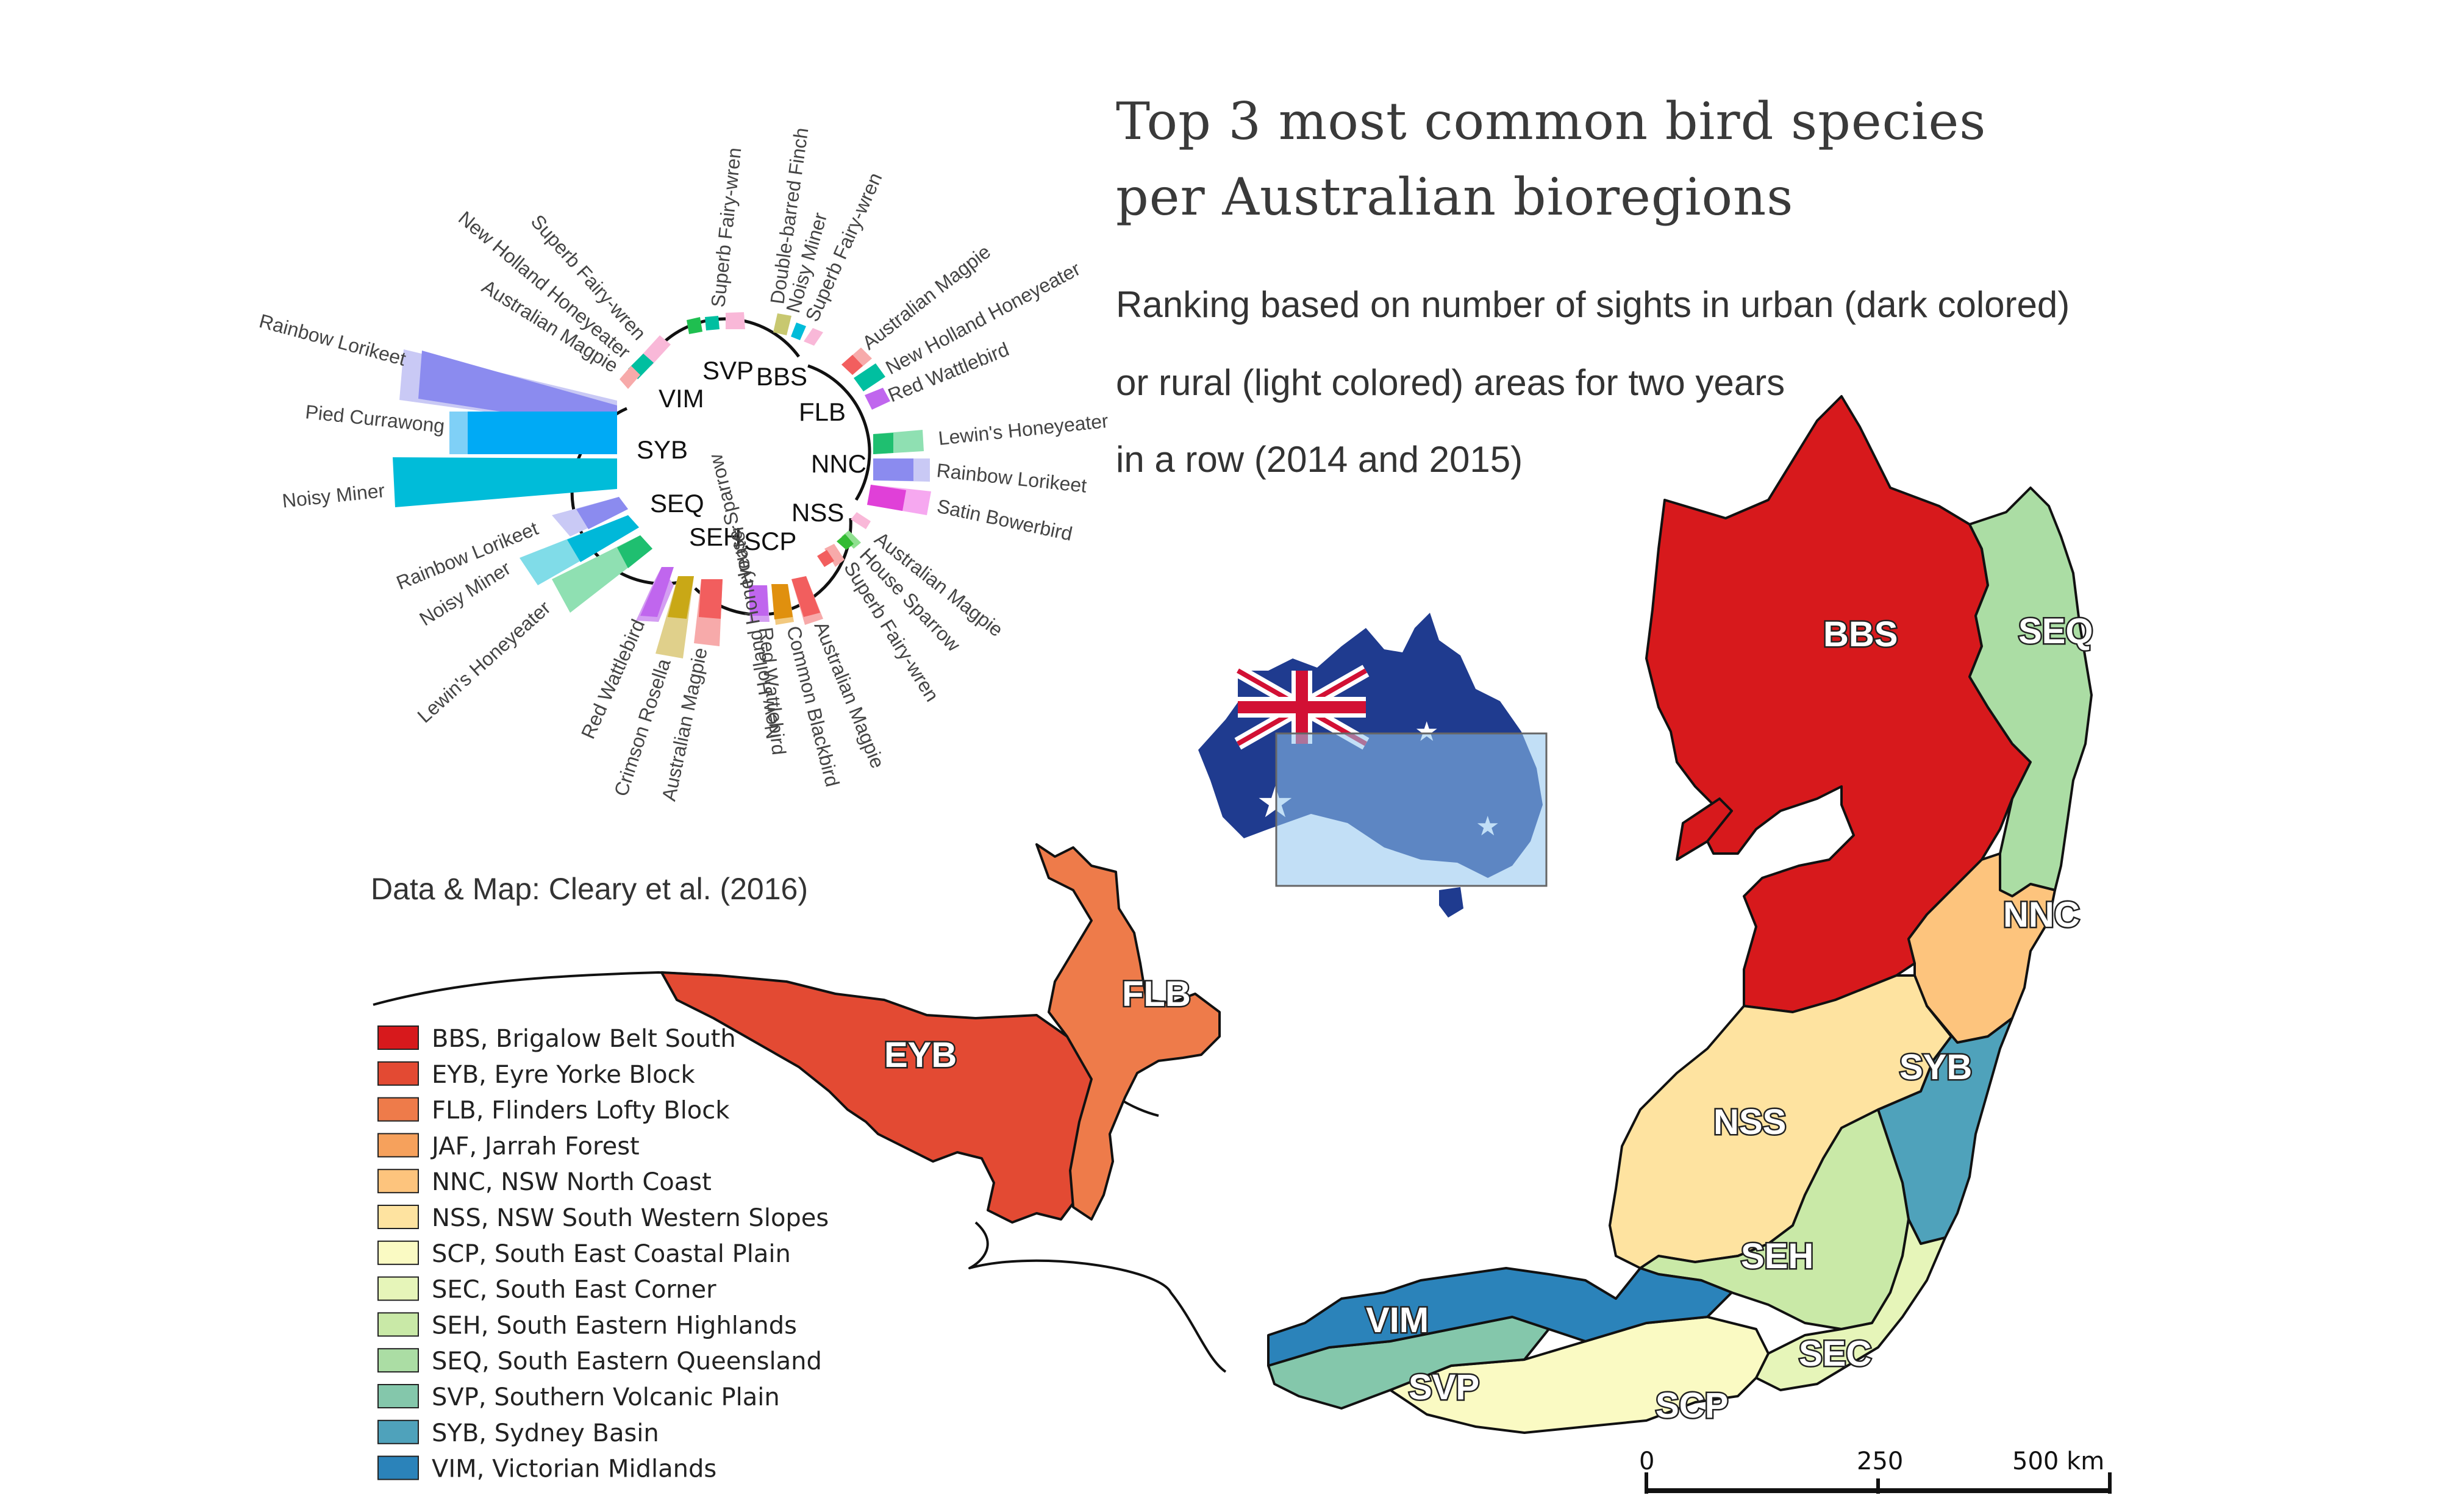  I want to click on bar-nnc-rainbow-lorikeet-urban, so click(893, 469).